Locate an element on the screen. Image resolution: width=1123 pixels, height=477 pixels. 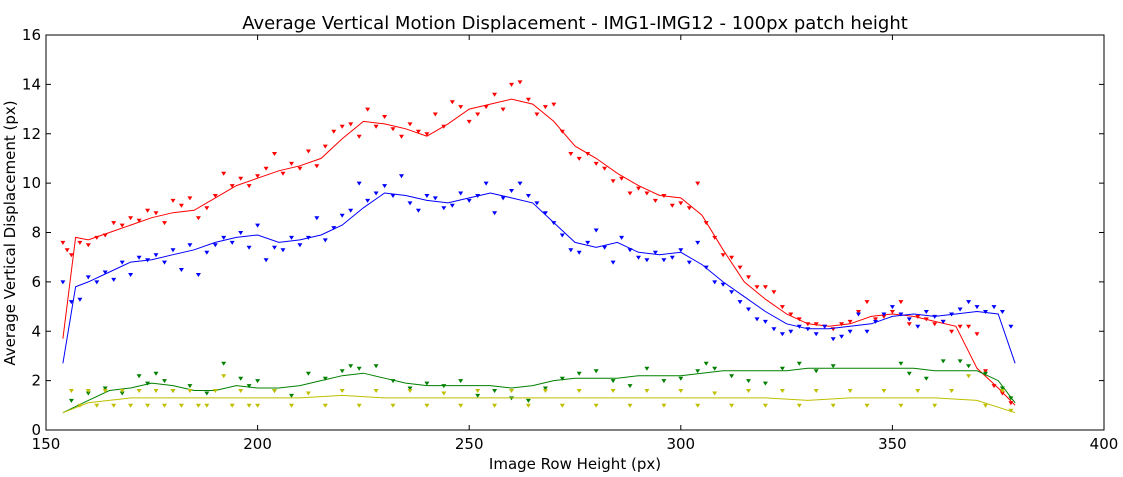
y-tick-label: 14 is located at coordinates (31, 84).